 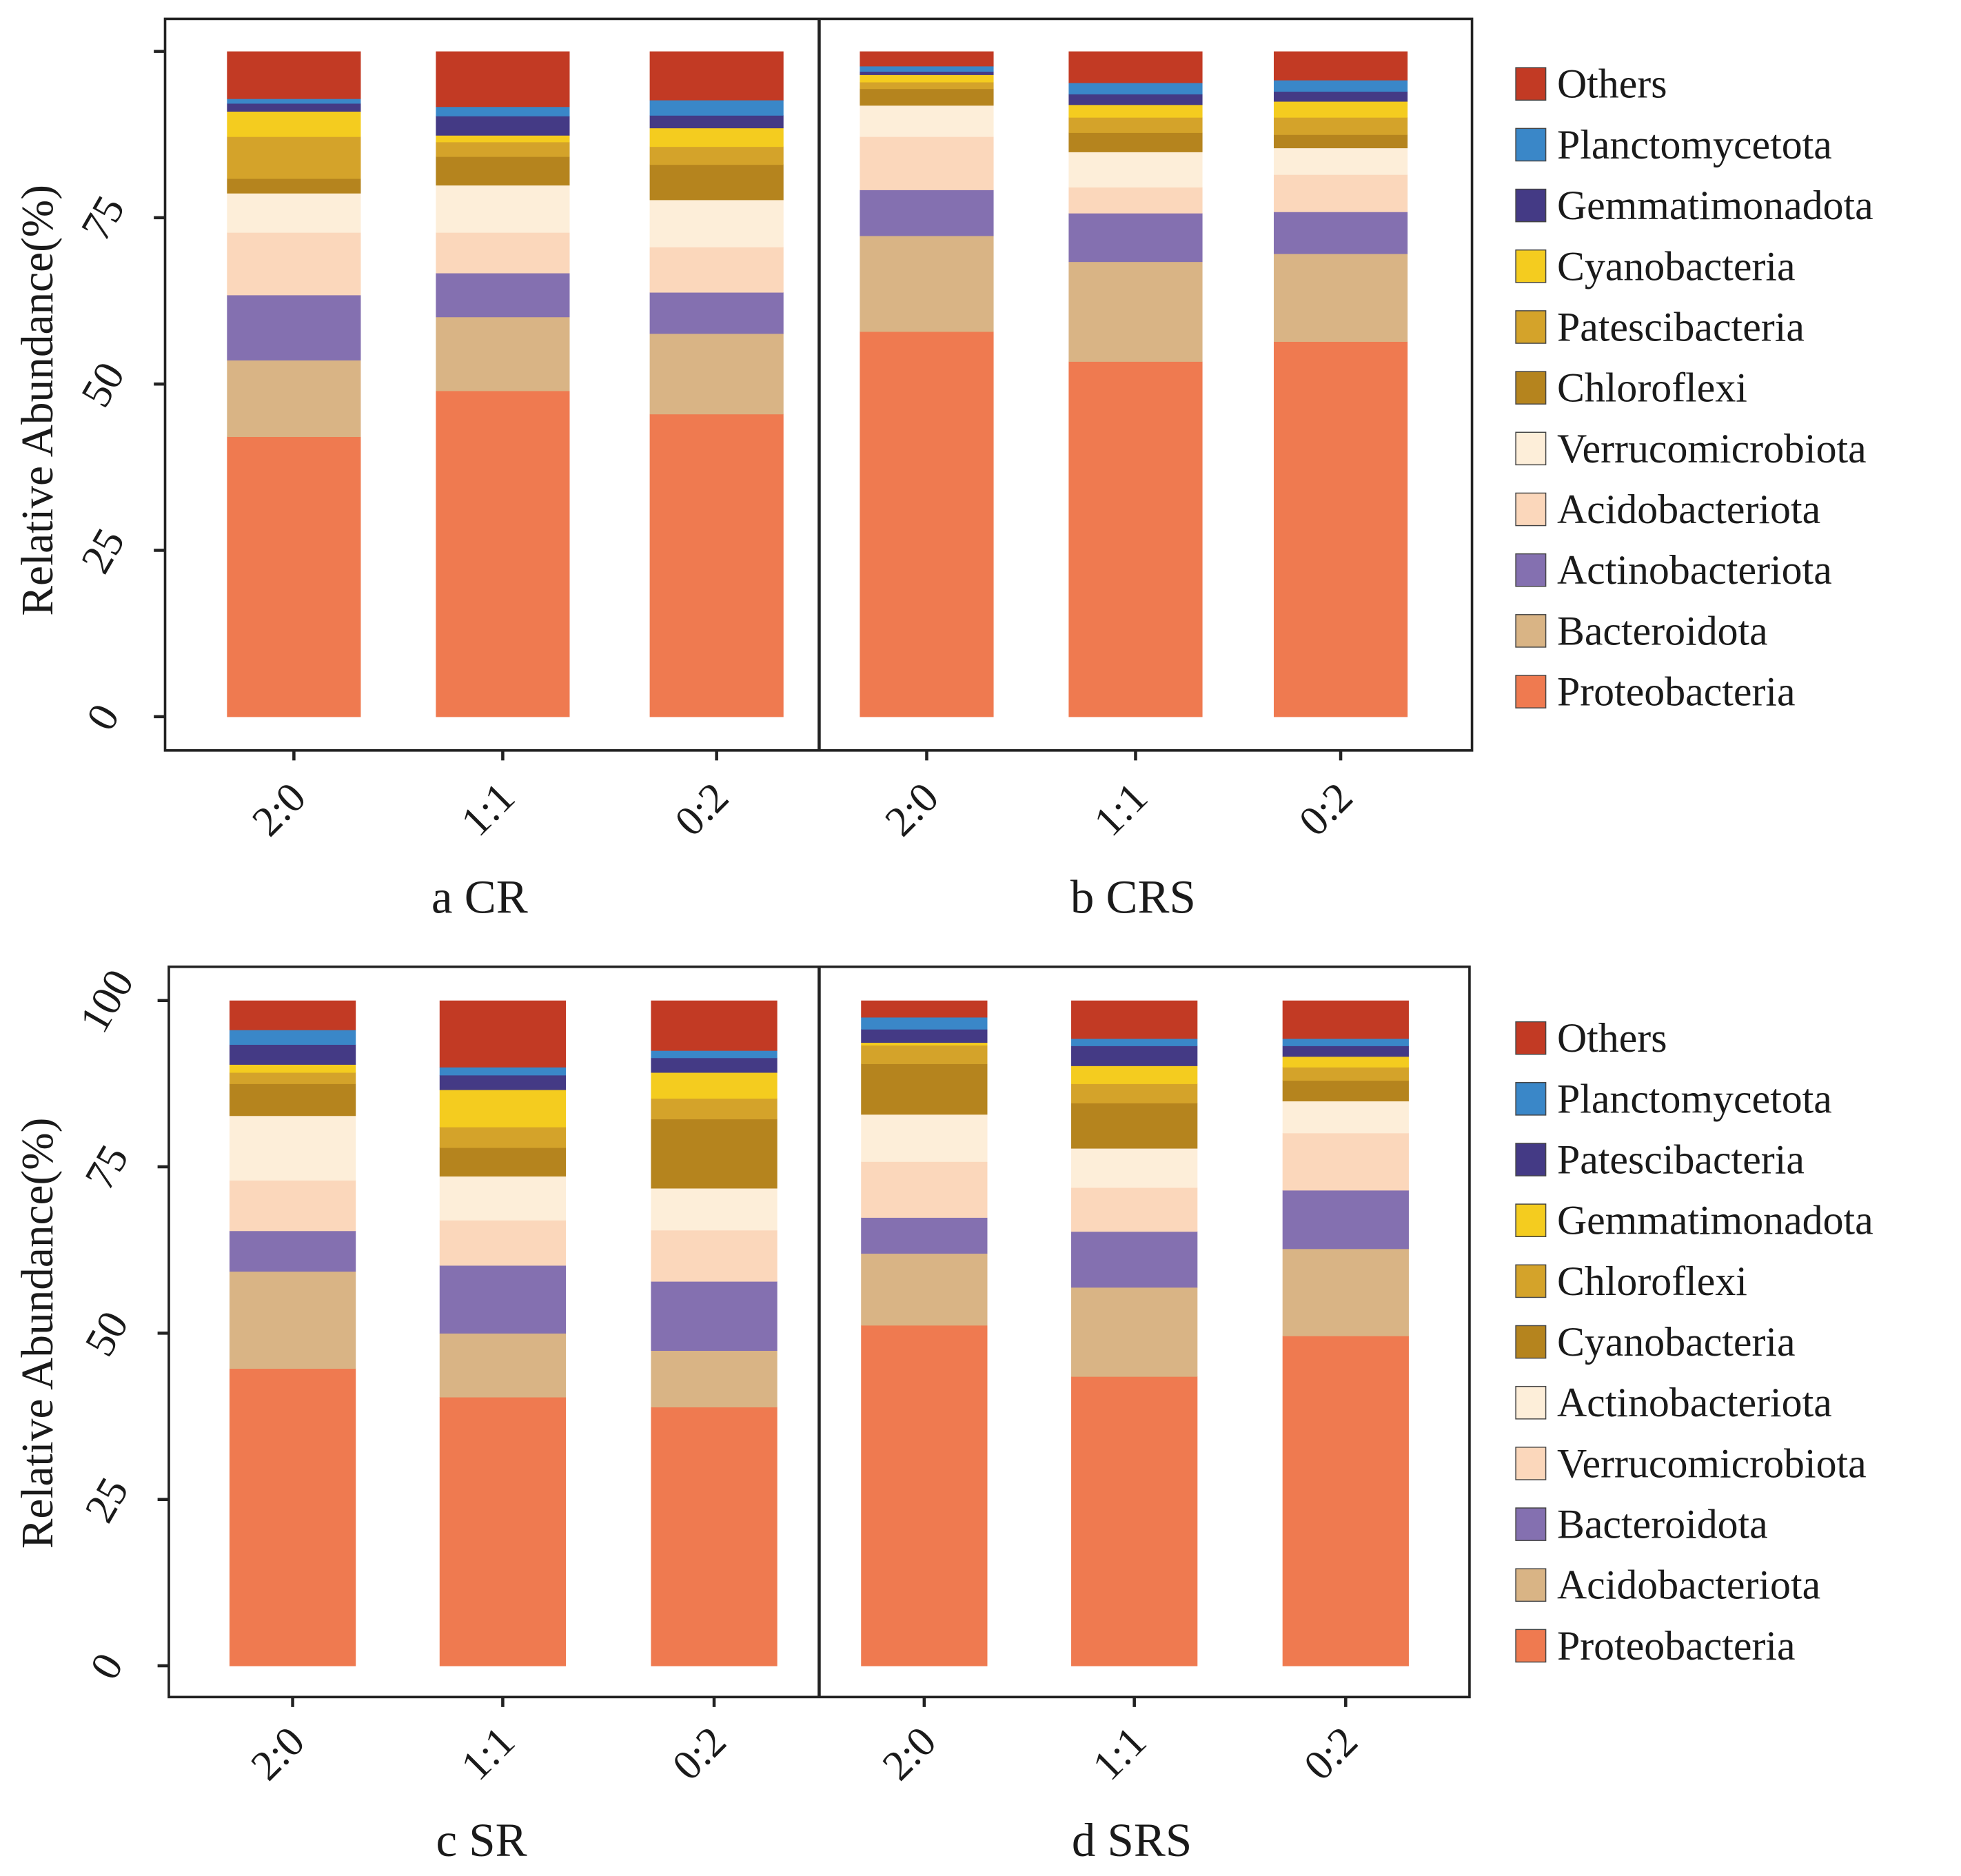 I want to click on panel-a-cr: 2:0 1:1 0:2 a CR, so click(x=505, y=487).